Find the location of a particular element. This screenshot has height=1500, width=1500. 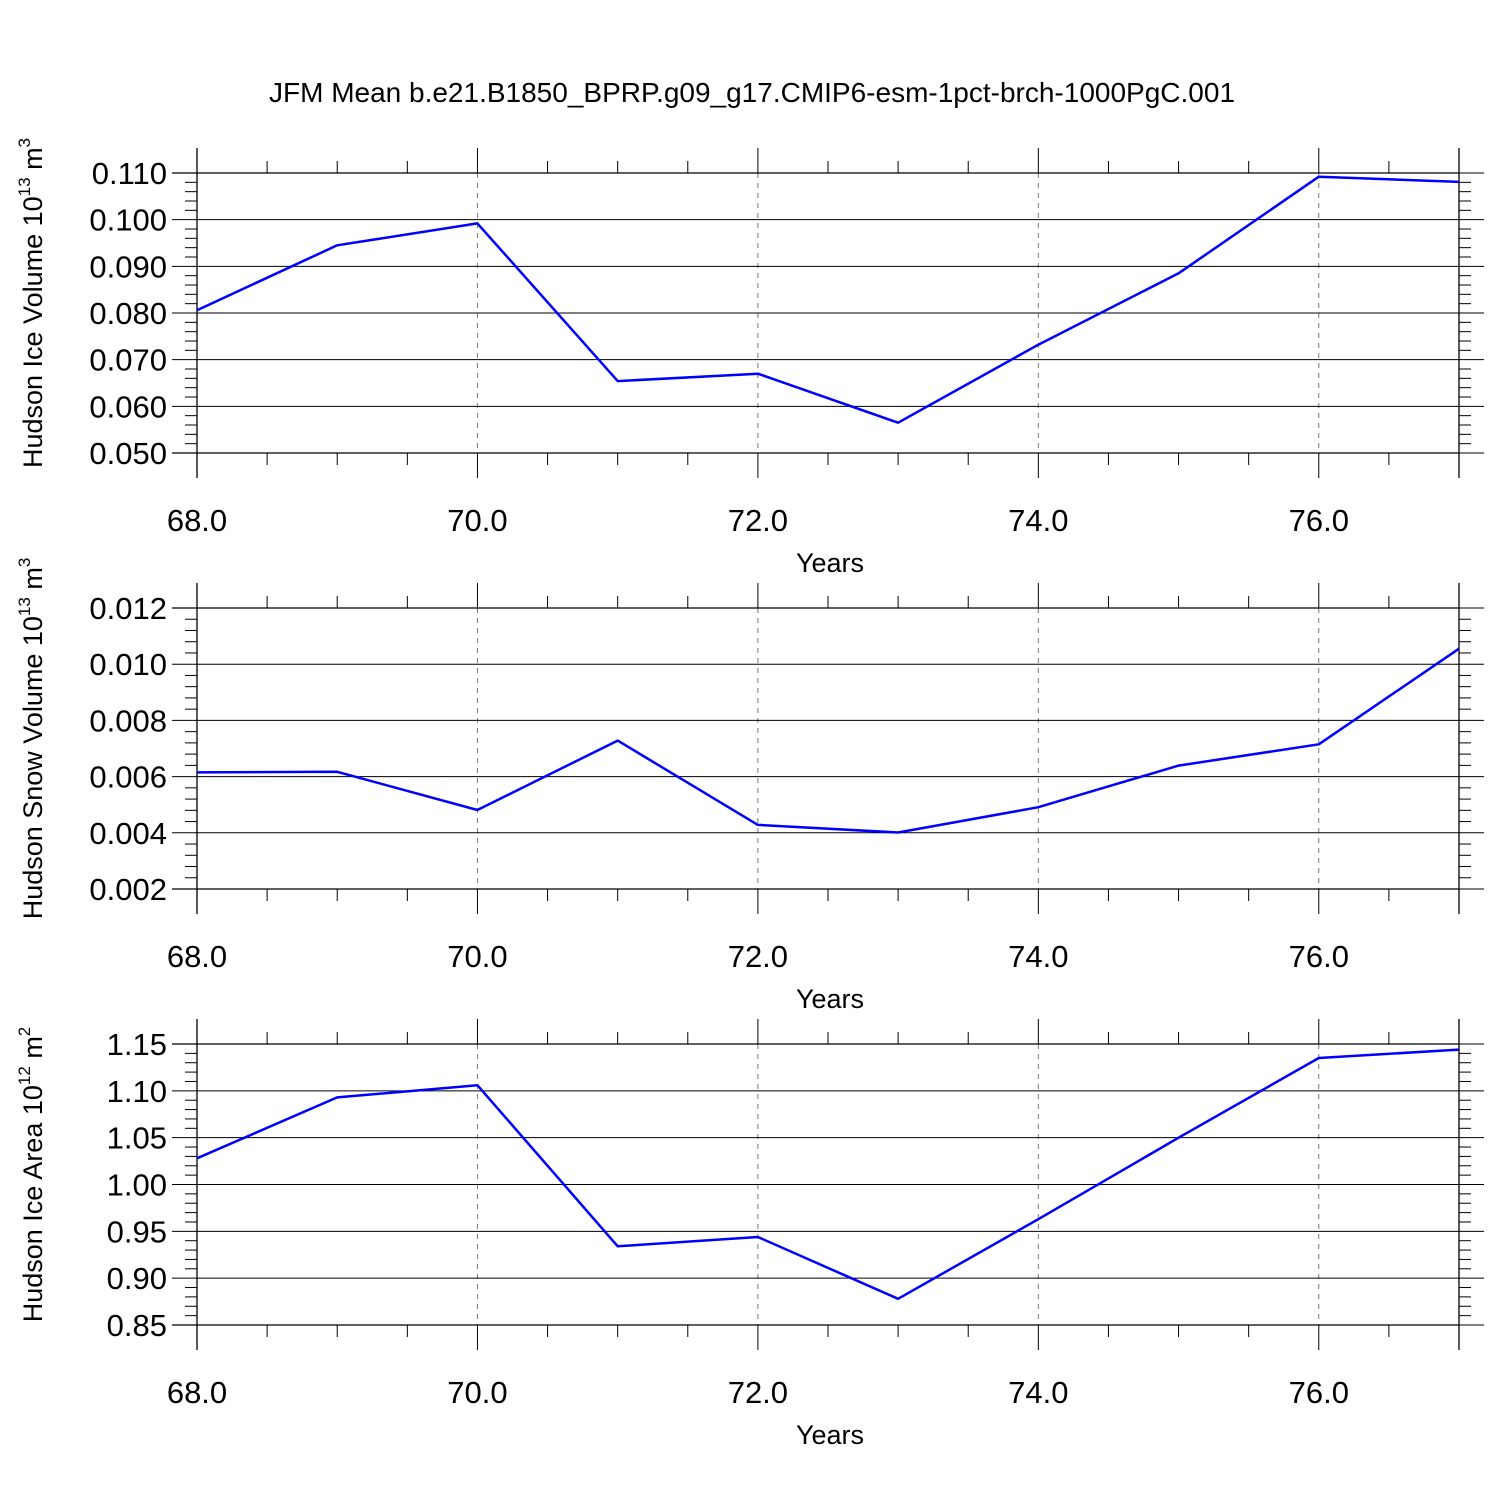

y-tick-label: 1.10 is located at coordinates (137, 1091).